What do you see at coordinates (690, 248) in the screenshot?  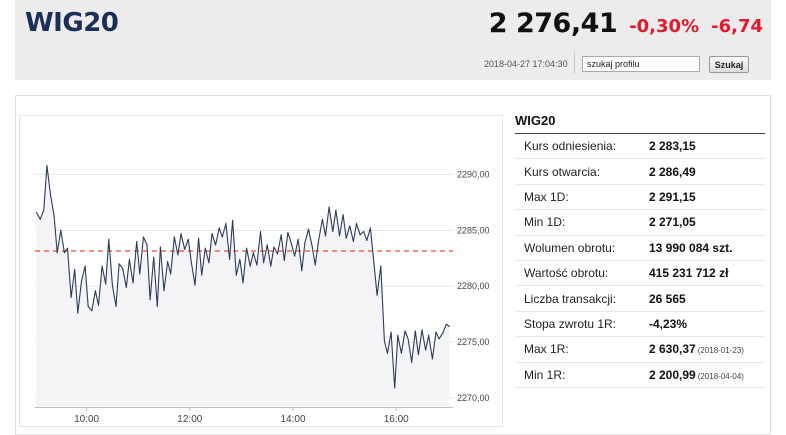 I see `info-value: 13 990 084 szt.` at bounding box center [690, 248].